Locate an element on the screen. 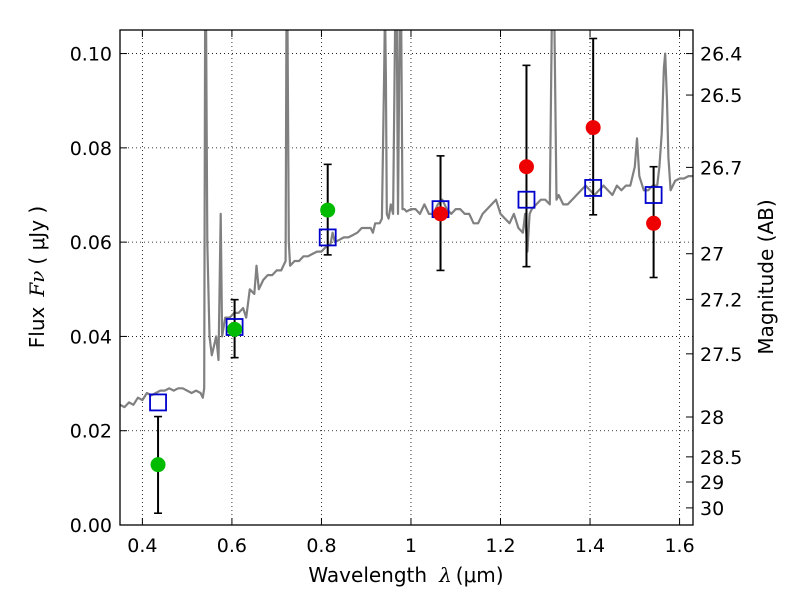 This screenshot has height=600, width=800. y-axis-ticks: 0.00 0.02 0.04 0.06 0.08 0.10 is located at coordinates (98, 290).